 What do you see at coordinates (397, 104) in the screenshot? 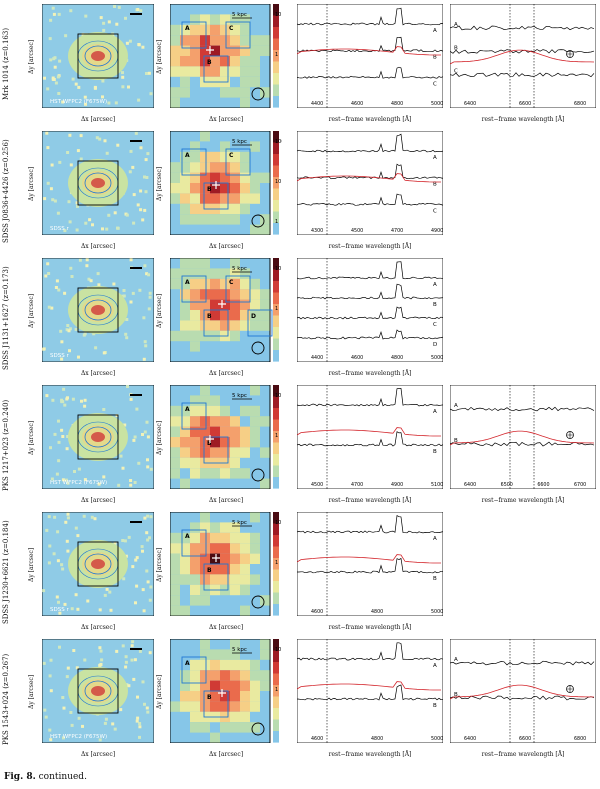
I see `wavelength-tick: 4800` at bounding box center [397, 104].